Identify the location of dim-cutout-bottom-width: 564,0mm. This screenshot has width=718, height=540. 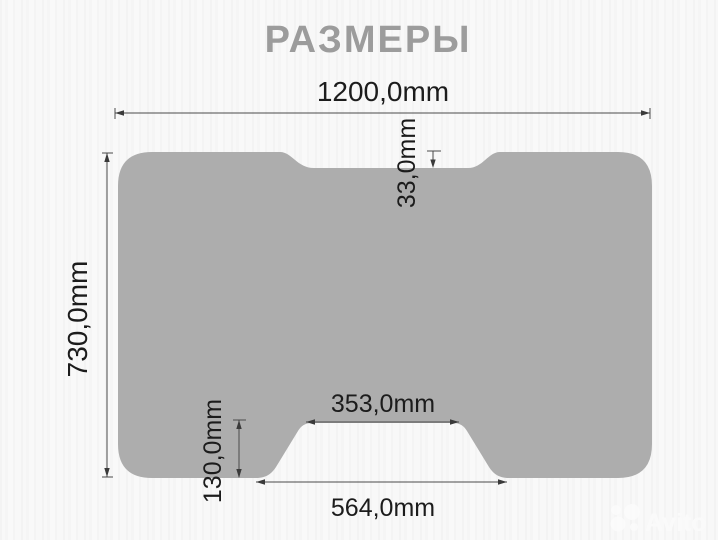
(381, 500).